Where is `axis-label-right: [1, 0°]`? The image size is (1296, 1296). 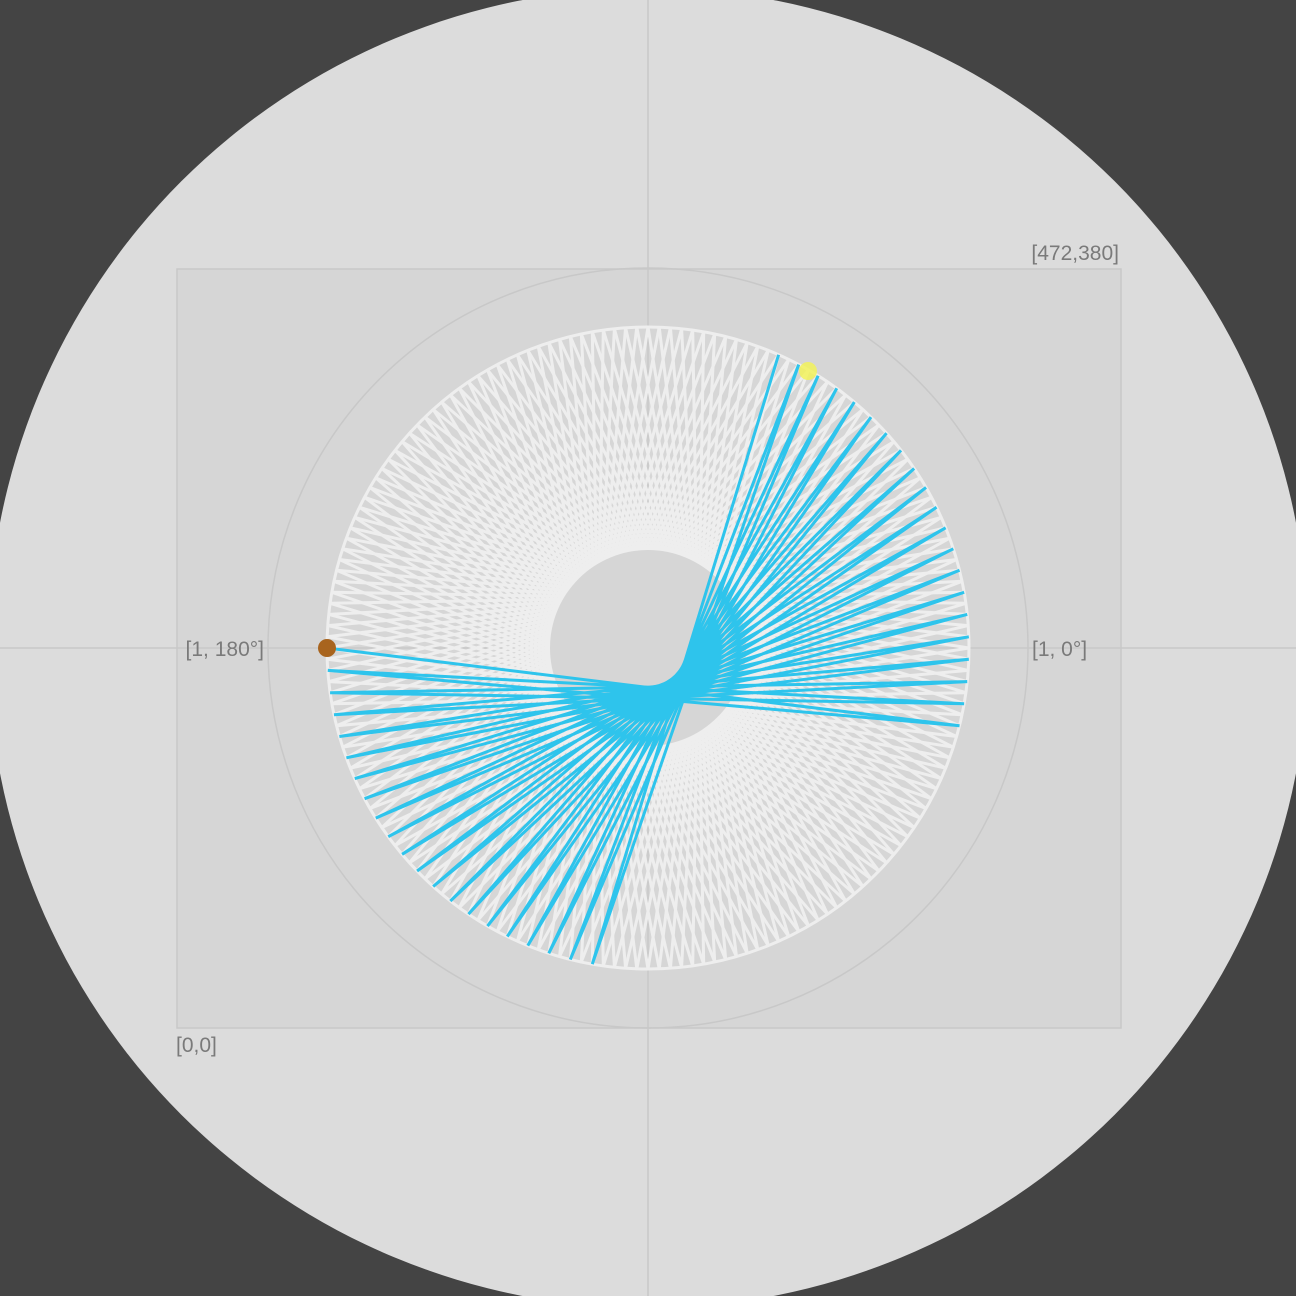 axis-label-right: [1, 0°] is located at coordinates (1059, 649).